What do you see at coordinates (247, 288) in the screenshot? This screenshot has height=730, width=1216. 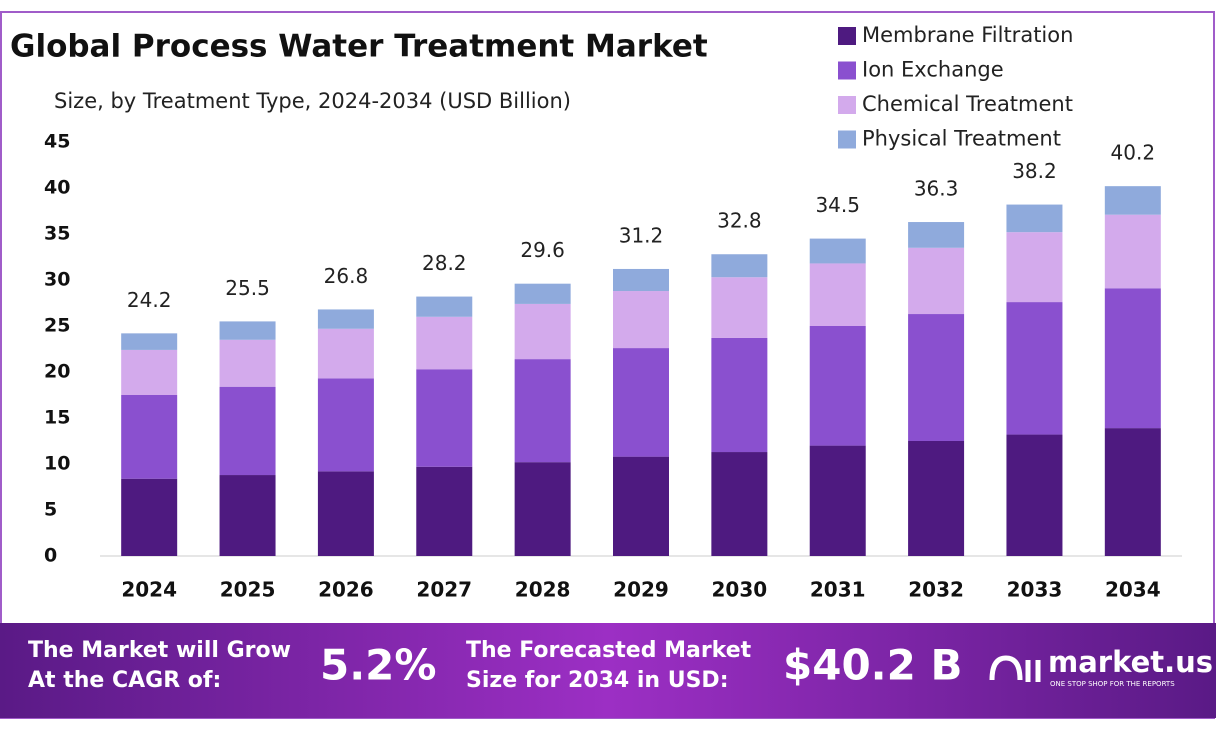 I see `total-label: 25.5` at bounding box center [247, 288].